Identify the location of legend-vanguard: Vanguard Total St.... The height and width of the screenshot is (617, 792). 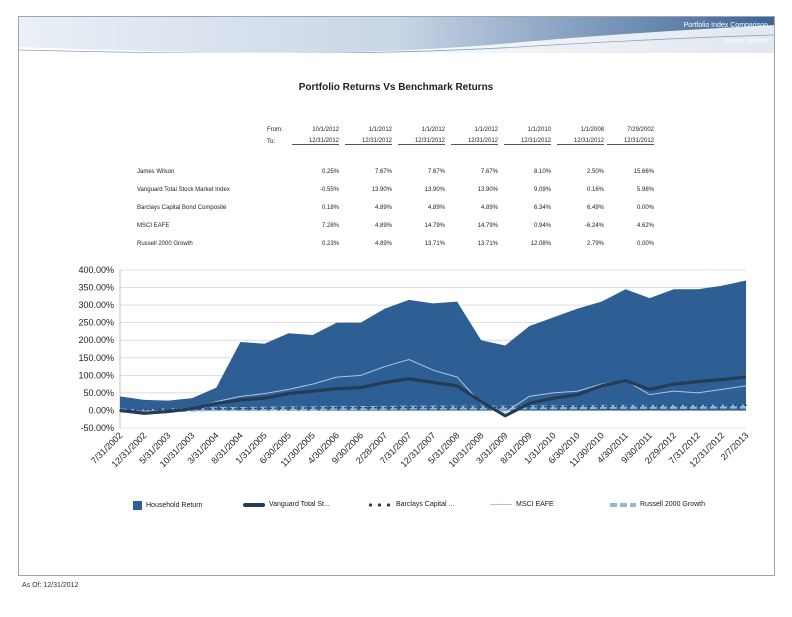
(286, 504).